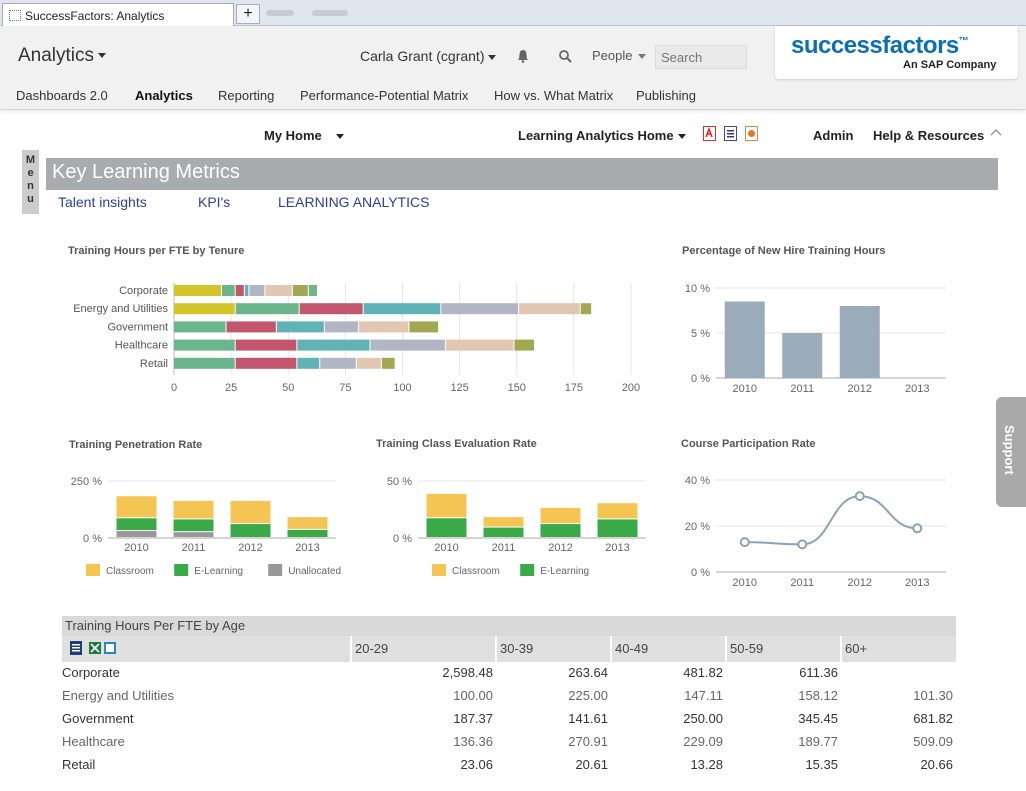 The height and width of the screenshot is (791, 1026). I want to click on nav-item-publishing: Publishing, so click(666, 95).